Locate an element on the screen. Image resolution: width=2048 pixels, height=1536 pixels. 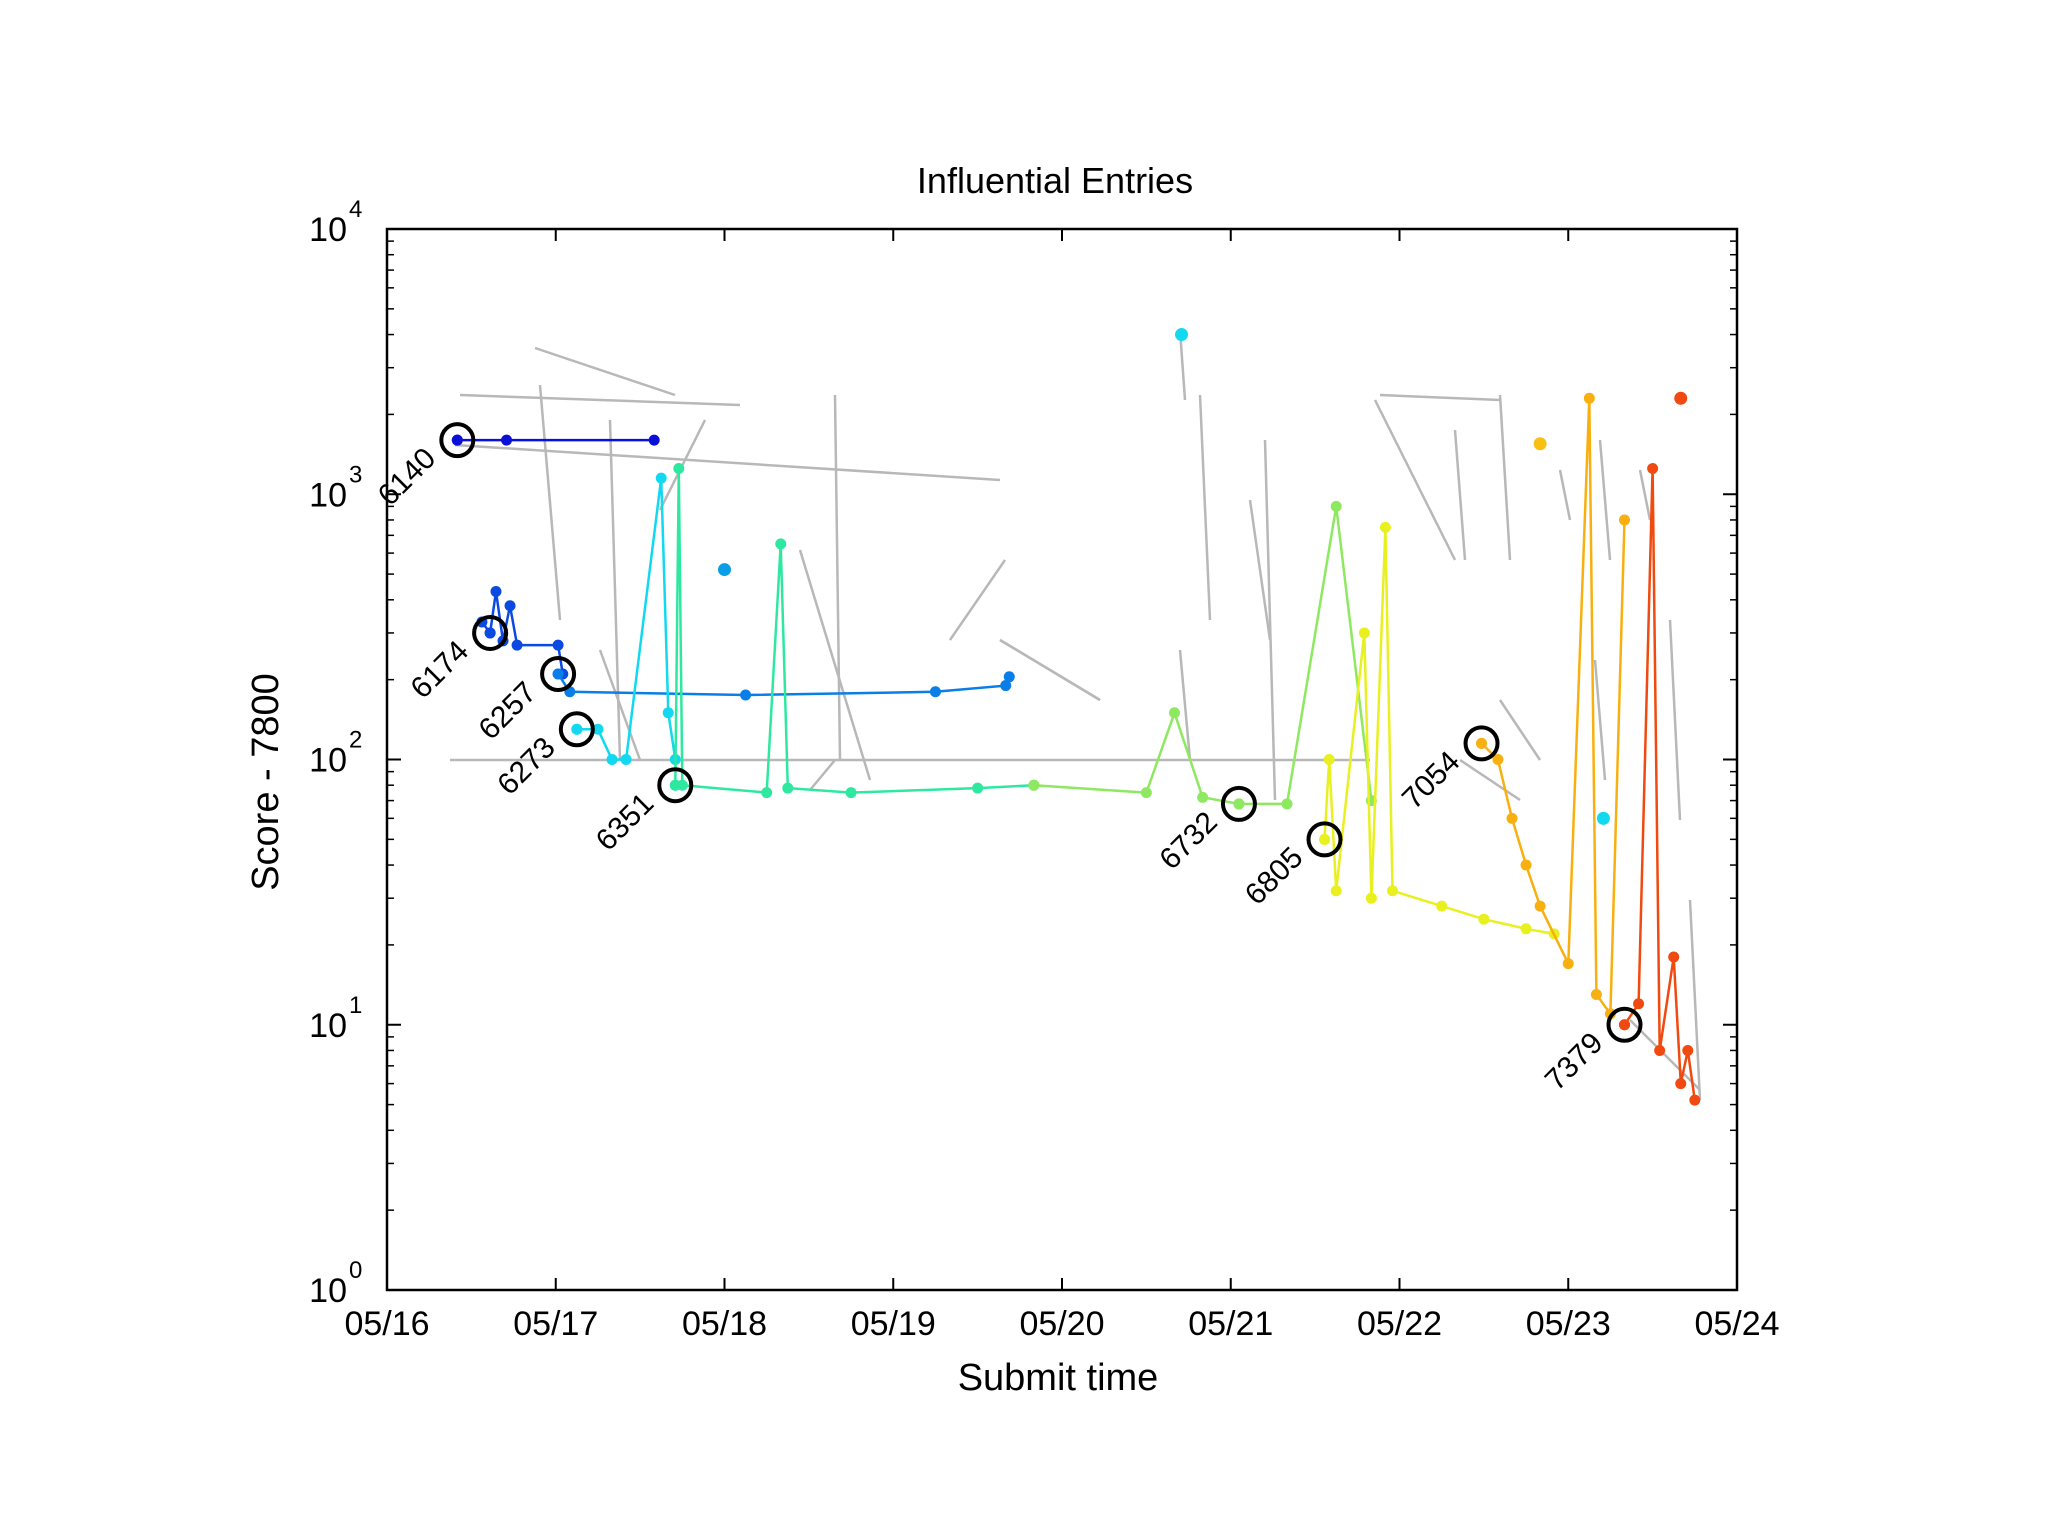
y-tick-exponent: 2 is located at coordinates (355, 740).